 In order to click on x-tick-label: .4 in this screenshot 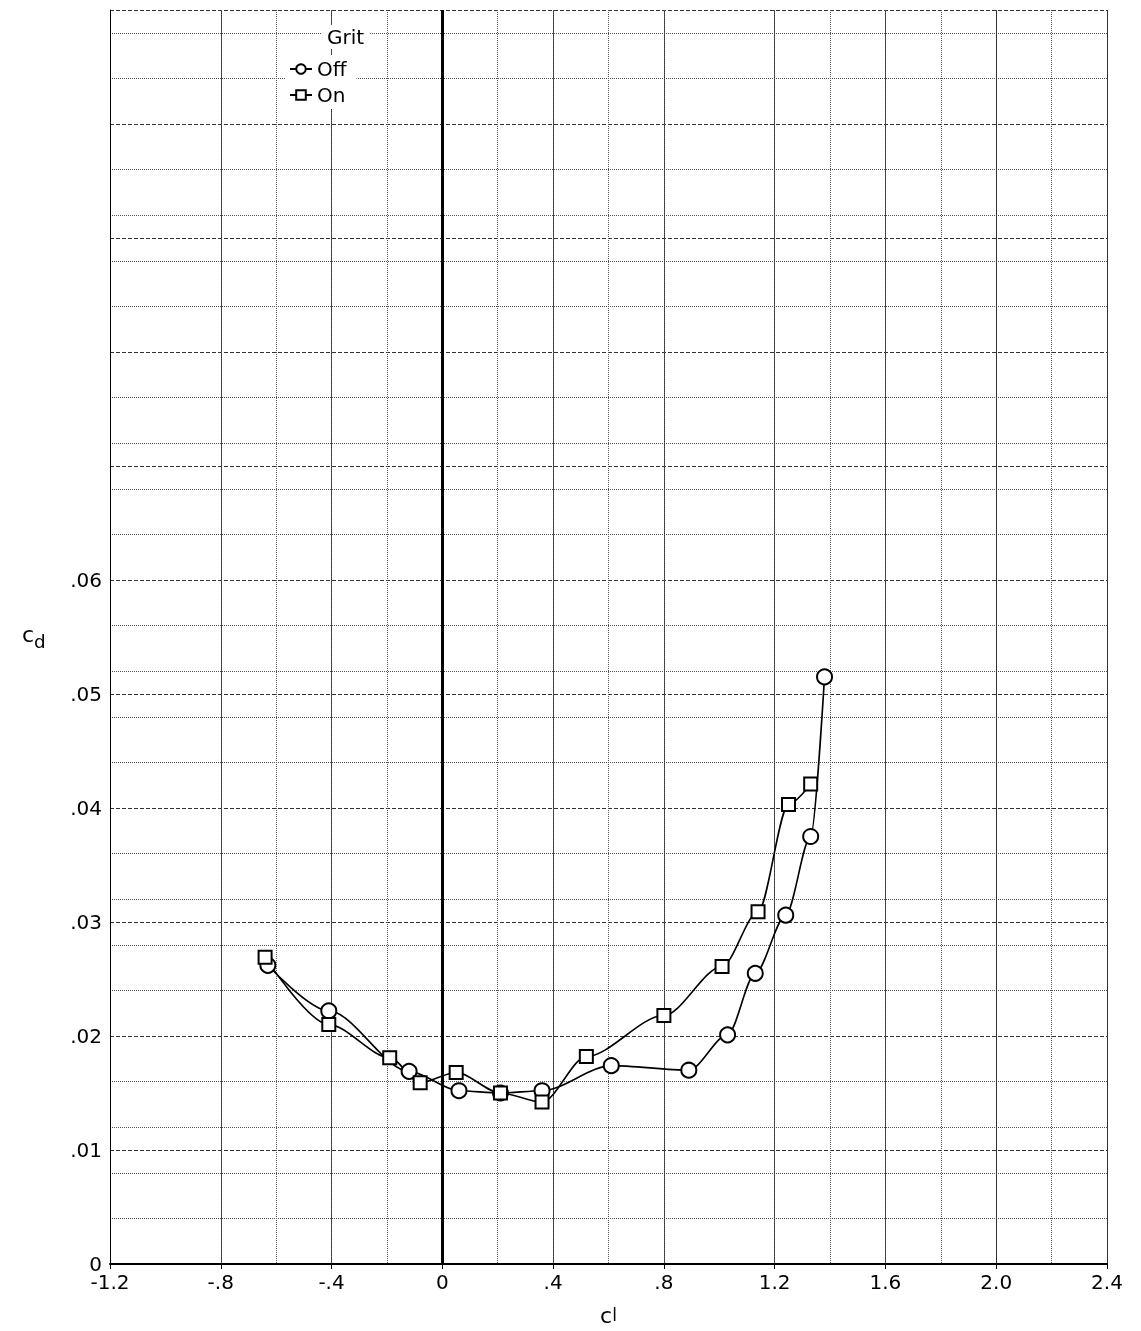, I will do `click(553, 1282)`.